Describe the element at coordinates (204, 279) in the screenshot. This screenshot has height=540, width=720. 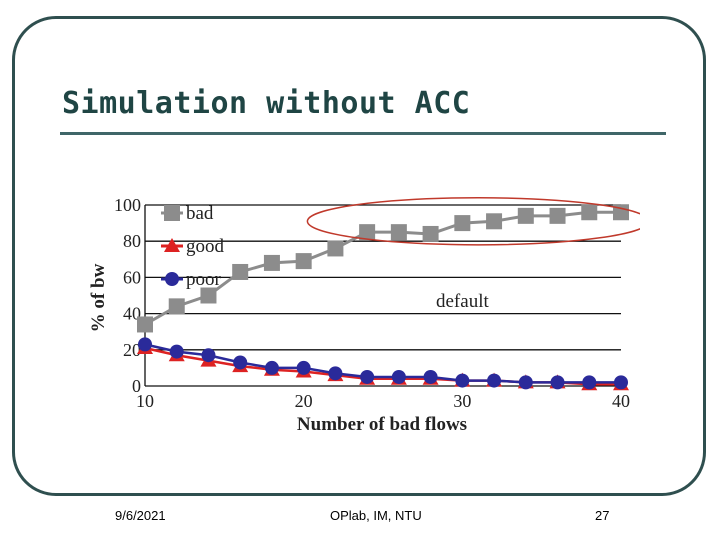
I see `legend-label-poor: poor` at that location.